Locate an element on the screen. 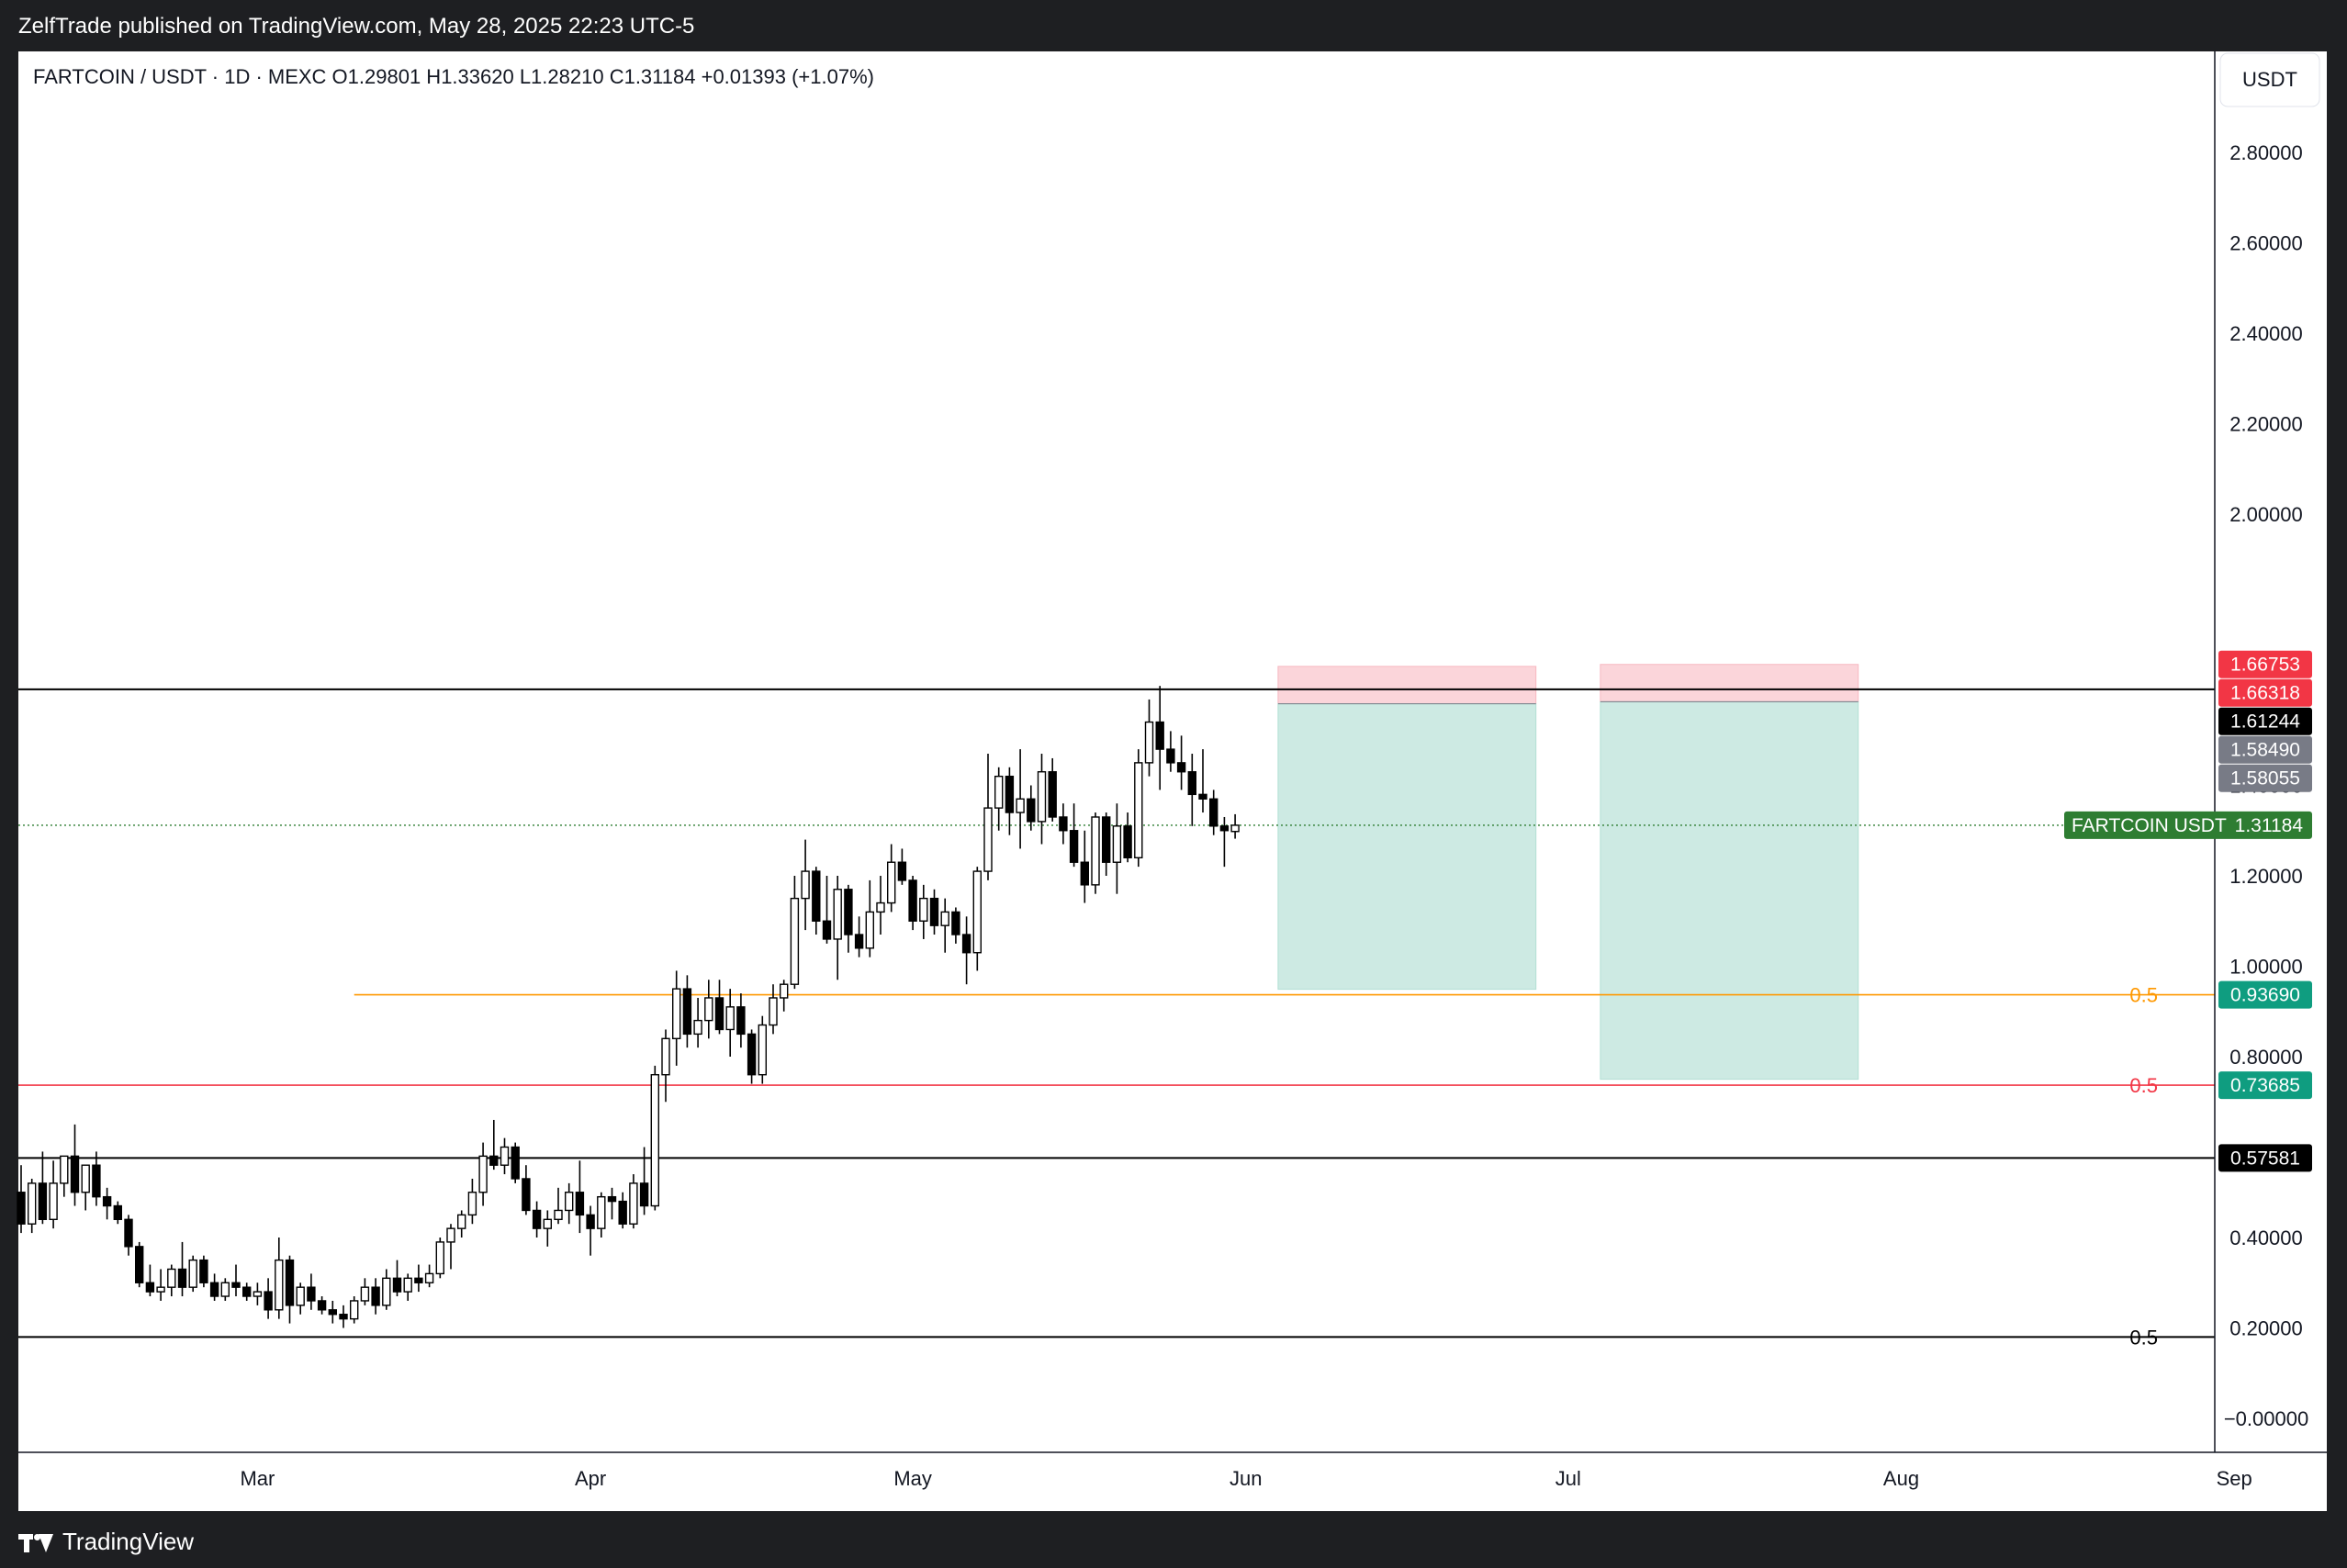  price-tick: 2.40000 is located at coordinates (2266, 333).